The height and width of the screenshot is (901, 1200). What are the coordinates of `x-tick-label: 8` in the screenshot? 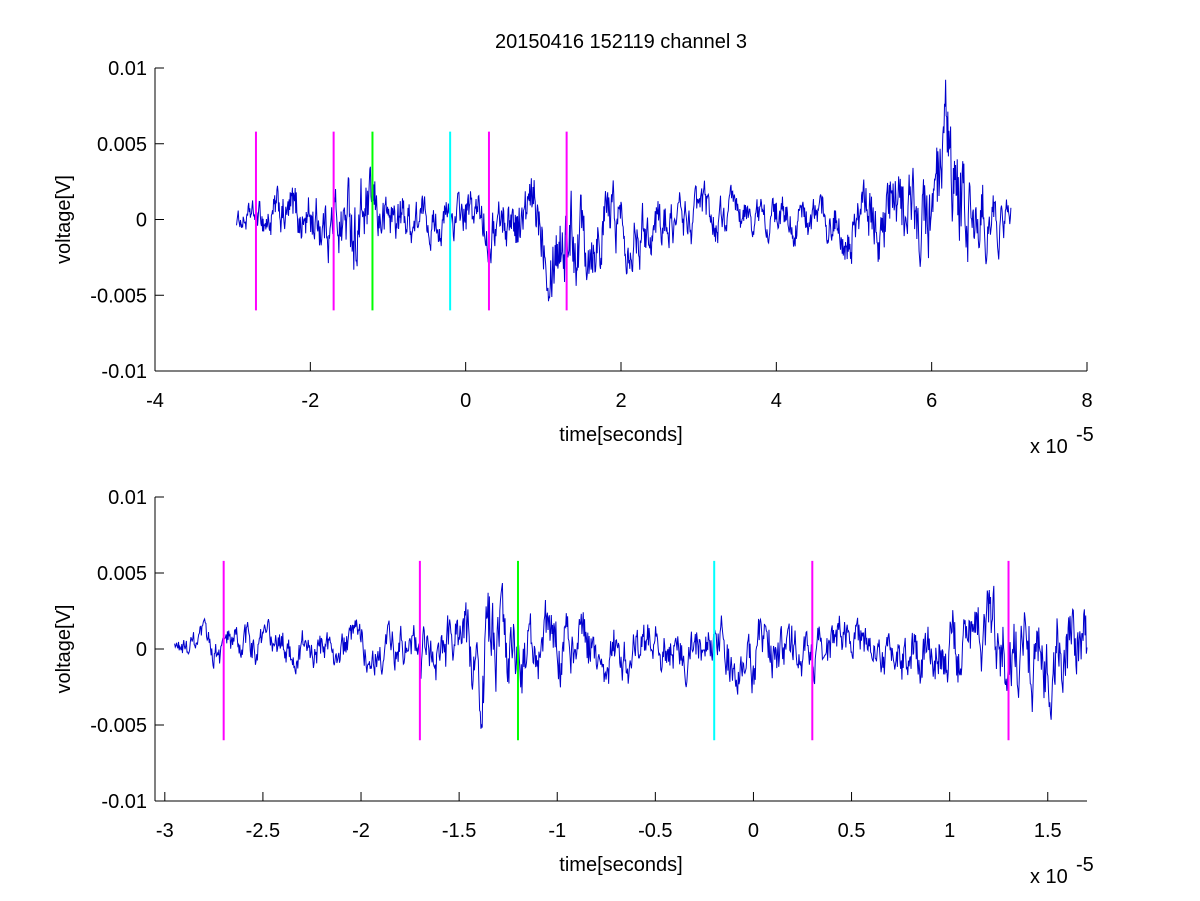 It's located at (1086, 401).